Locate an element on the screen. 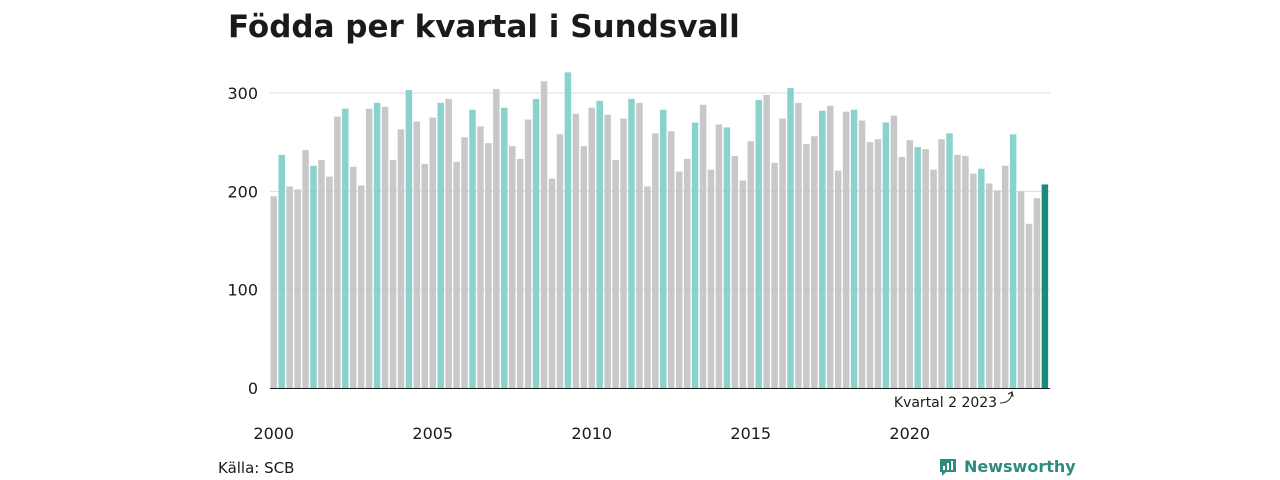 The height and width of the screenshot is (480, 1280). newsworthy-logo-icon is located at coordinates (948, 467).